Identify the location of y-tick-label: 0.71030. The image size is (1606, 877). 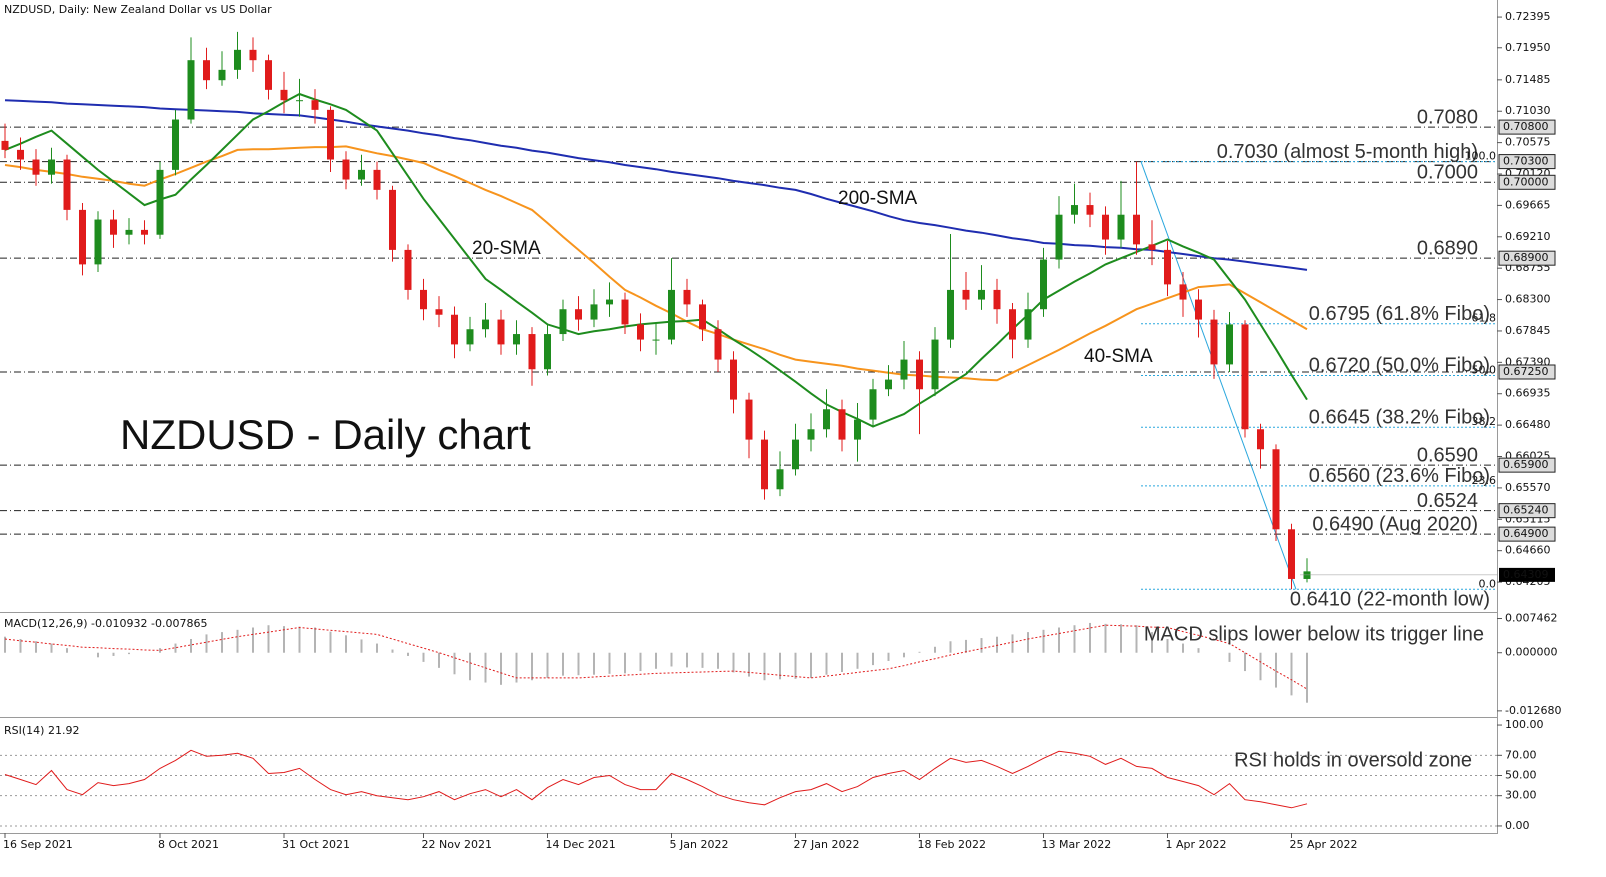
(1528, 110).